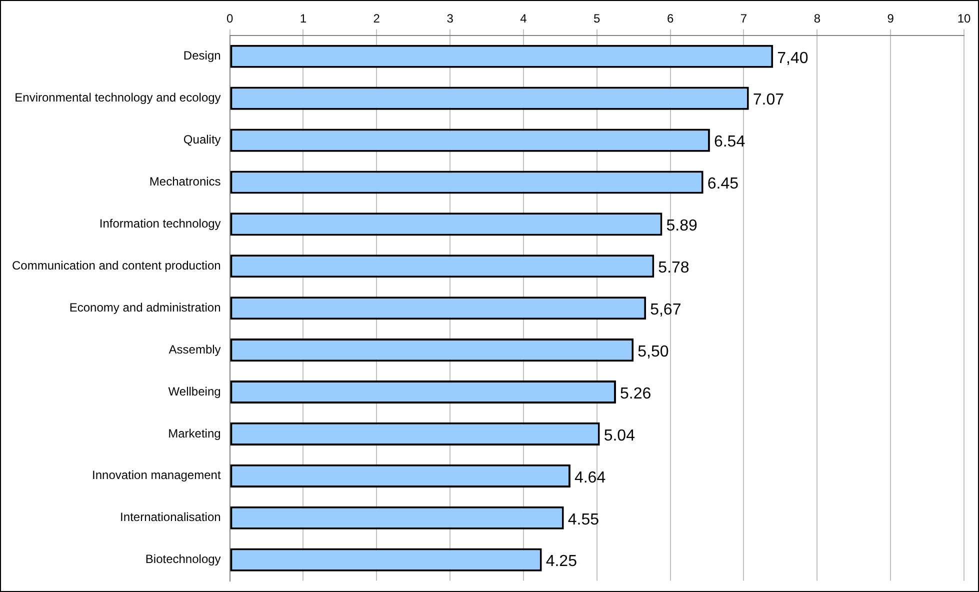  Describe the element at coordinates (450, 19) in the screenshot. I see `x-tick-label: 3` at that location.